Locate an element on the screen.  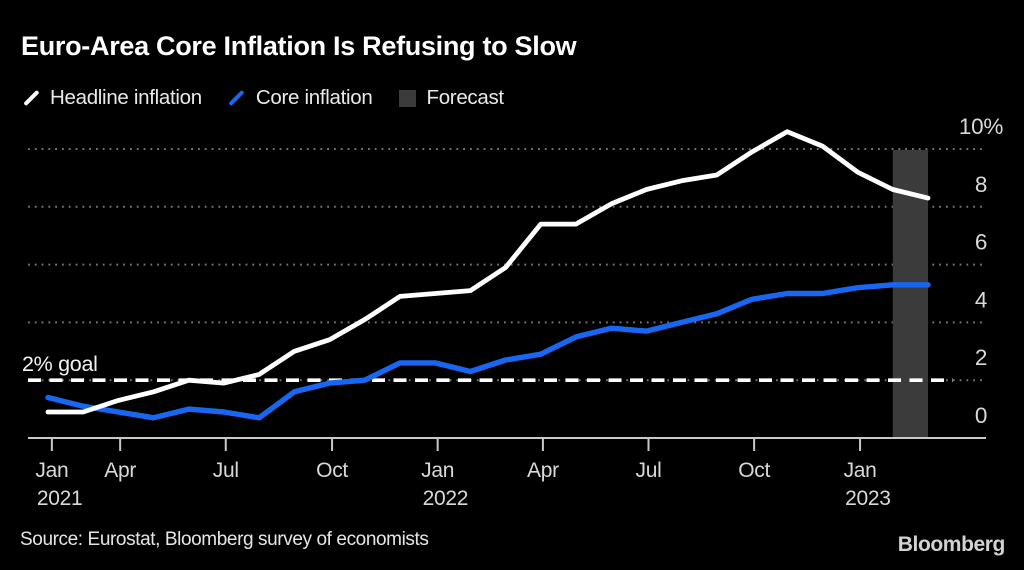
goal-label: 2% goal is located at coordinates (60, 364).